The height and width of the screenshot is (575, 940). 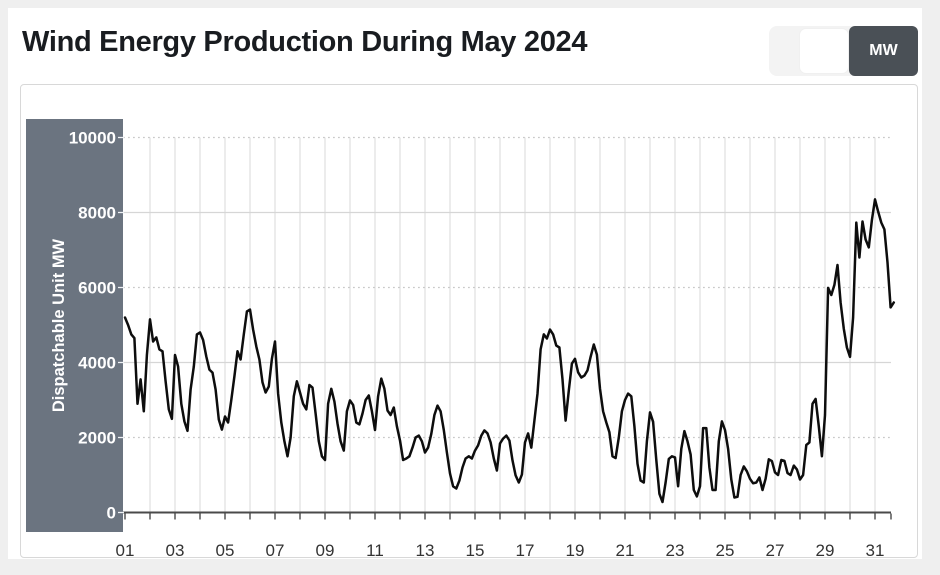 I want to click on svg-text: 4000, so click(x=97, y=363).